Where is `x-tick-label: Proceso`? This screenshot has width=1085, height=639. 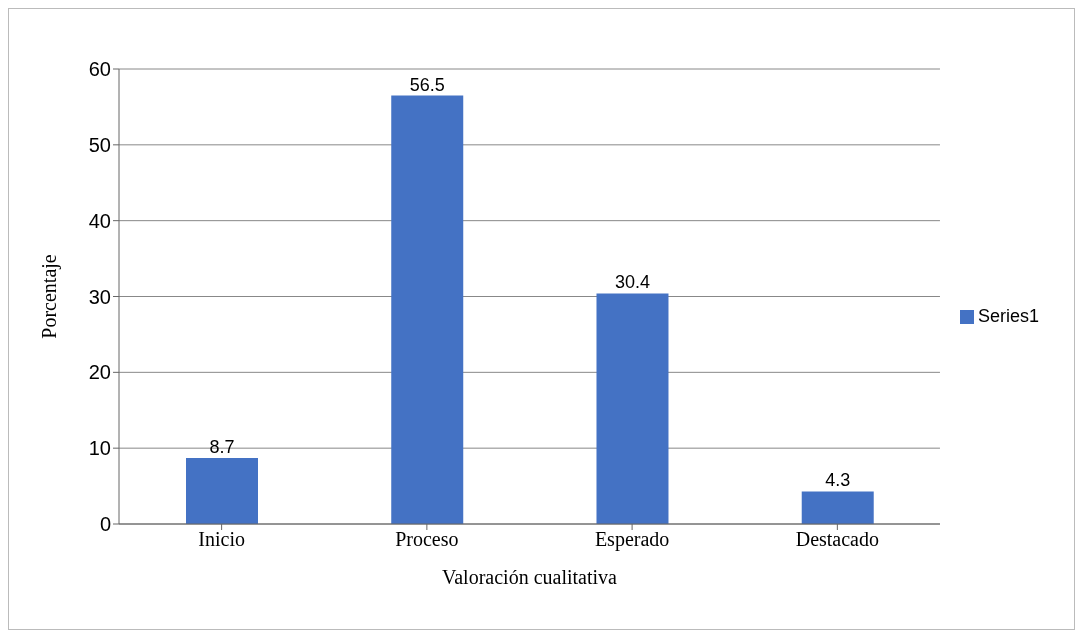 x-tick-label: Proceso is located at coordinates (427, 539).